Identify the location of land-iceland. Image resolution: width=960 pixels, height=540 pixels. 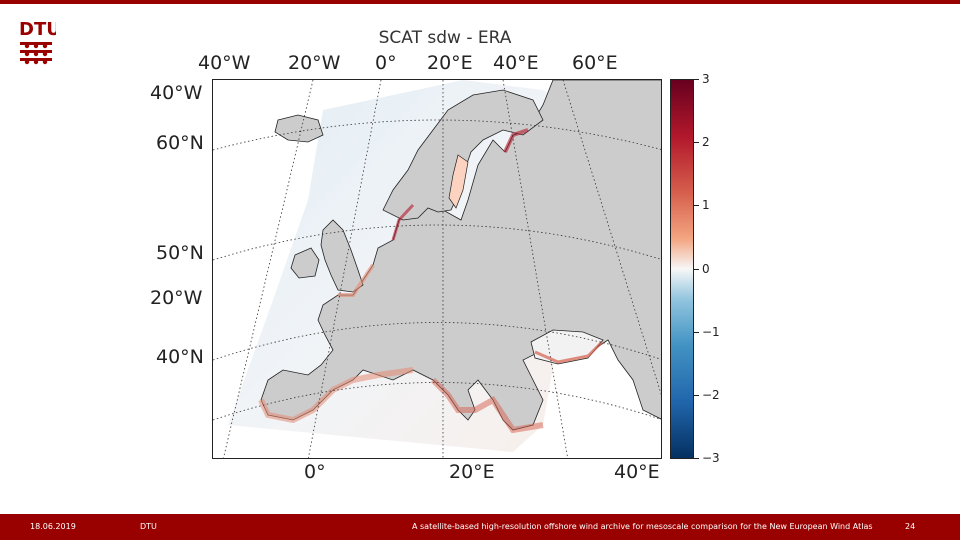
(299, 128).